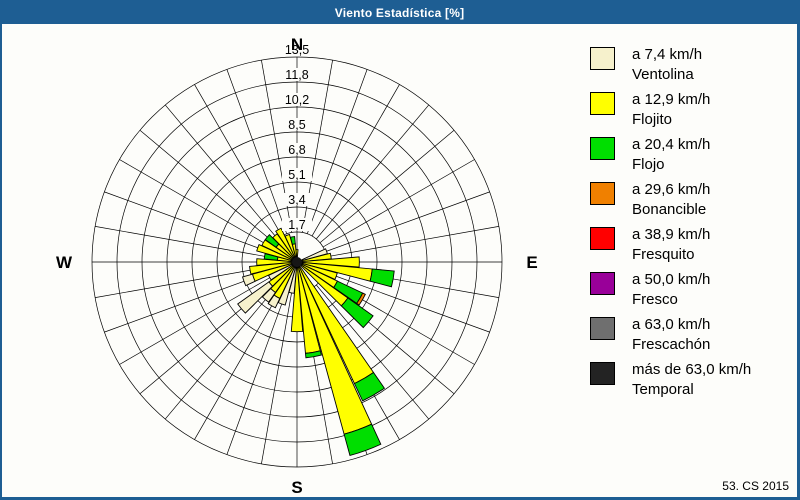  What do you see at coordinates (671, 279) in the screenshot?
I see `legend-speed: a 50,0 km/h` at bounding box center [671, 279].